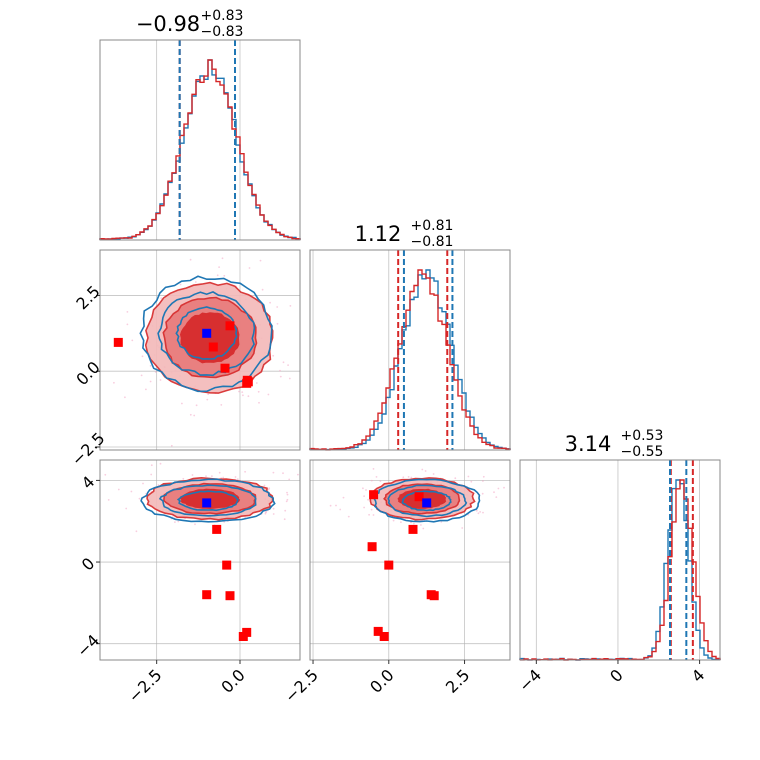  I want to click on diag-panel-1-hist-a, so click(410, 360).